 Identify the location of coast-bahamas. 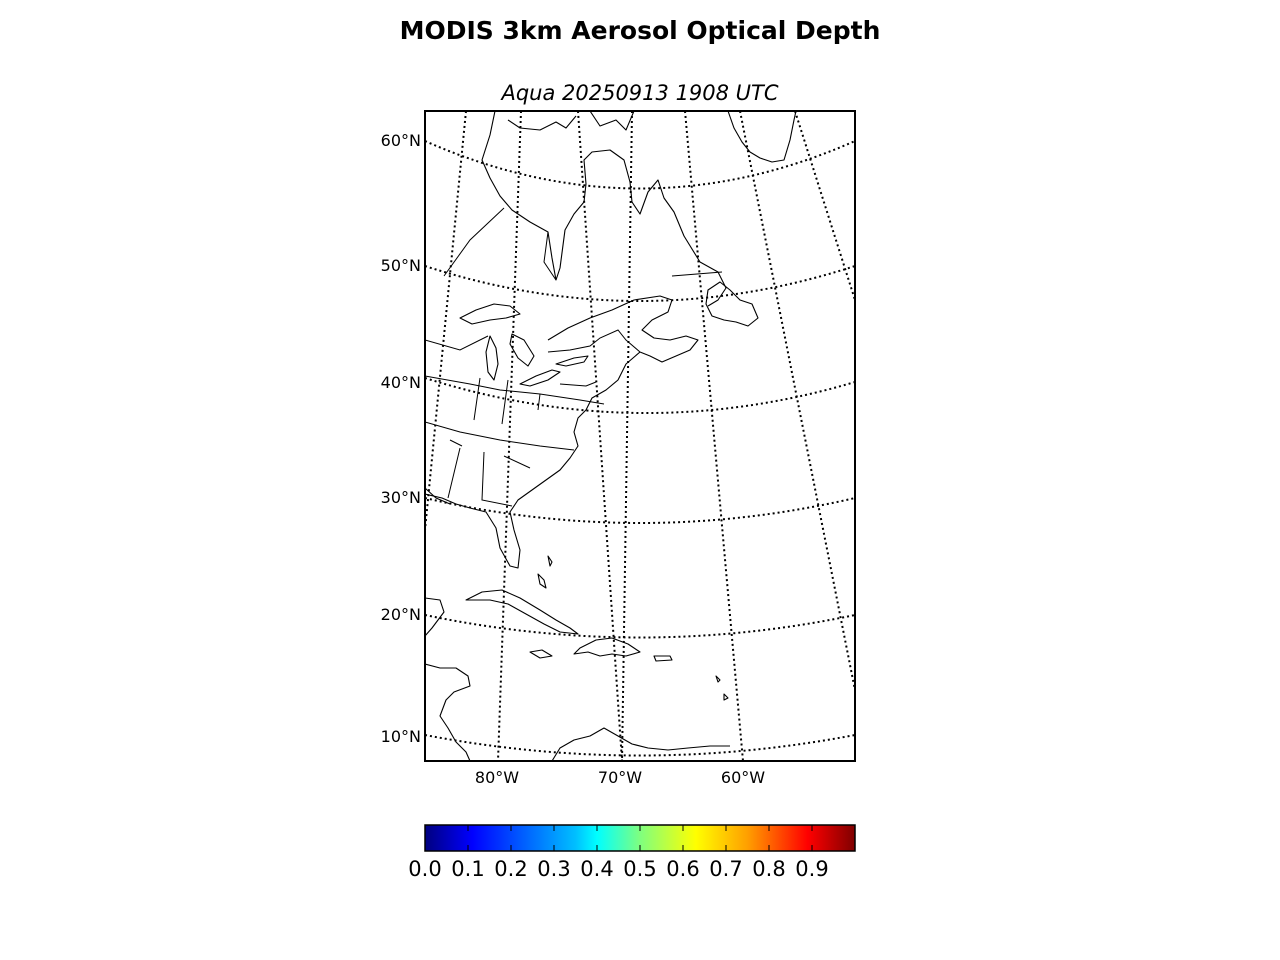
(545, 572).